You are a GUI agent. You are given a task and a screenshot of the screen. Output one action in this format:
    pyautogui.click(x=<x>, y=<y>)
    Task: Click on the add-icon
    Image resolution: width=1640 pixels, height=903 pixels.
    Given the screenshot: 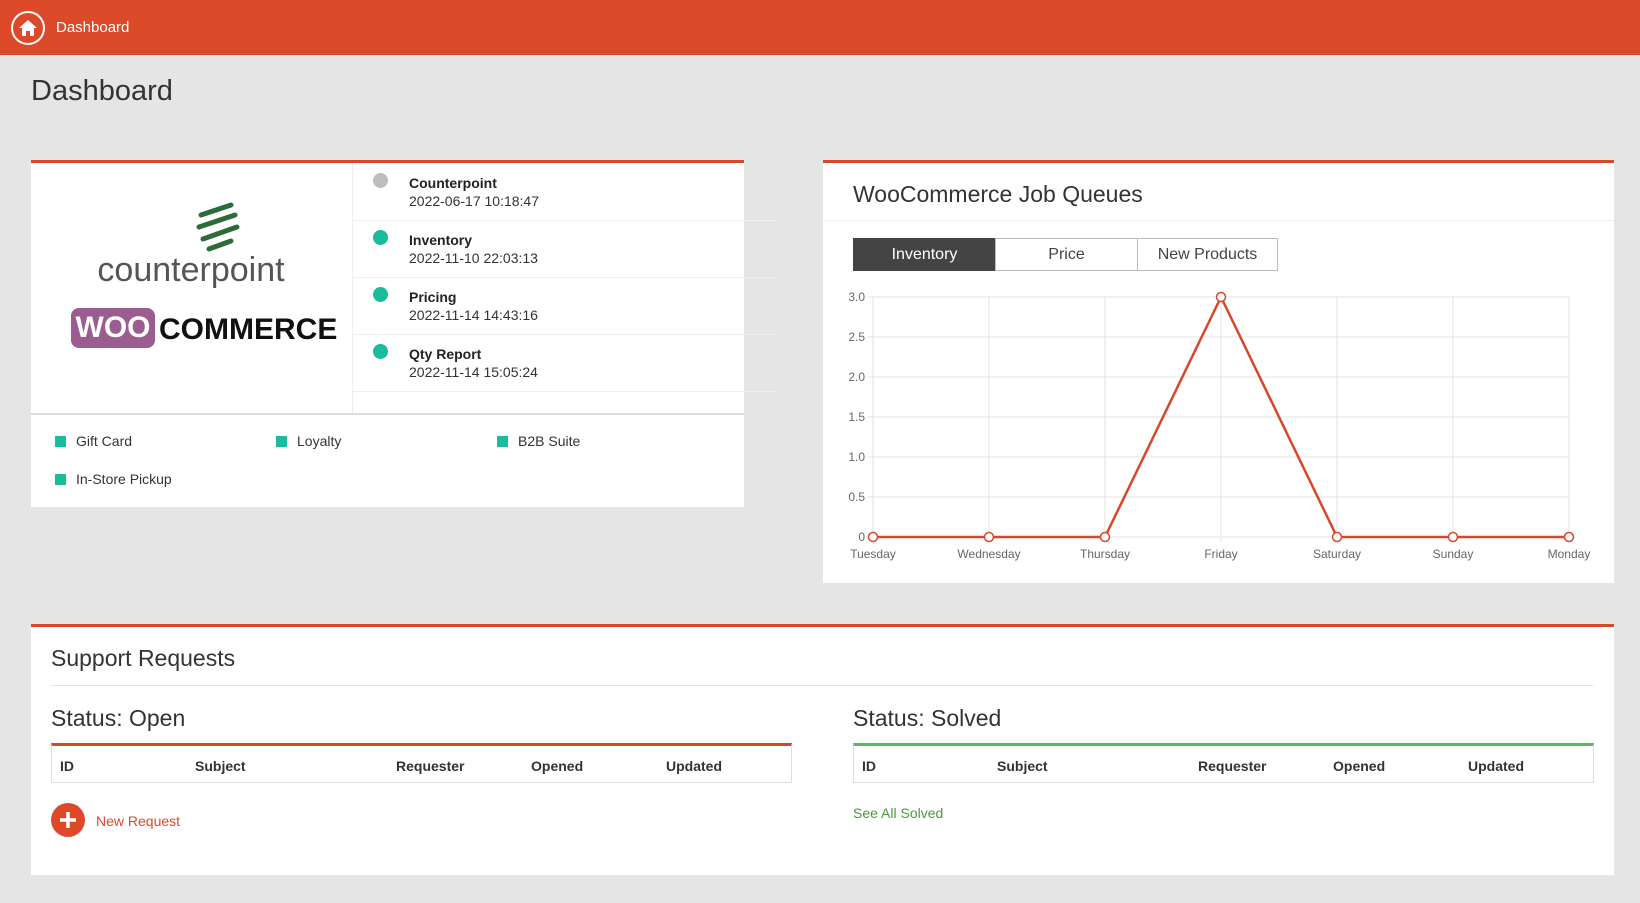 What is the action you would take?
    pyautogui.click(x=69, y=821)
    